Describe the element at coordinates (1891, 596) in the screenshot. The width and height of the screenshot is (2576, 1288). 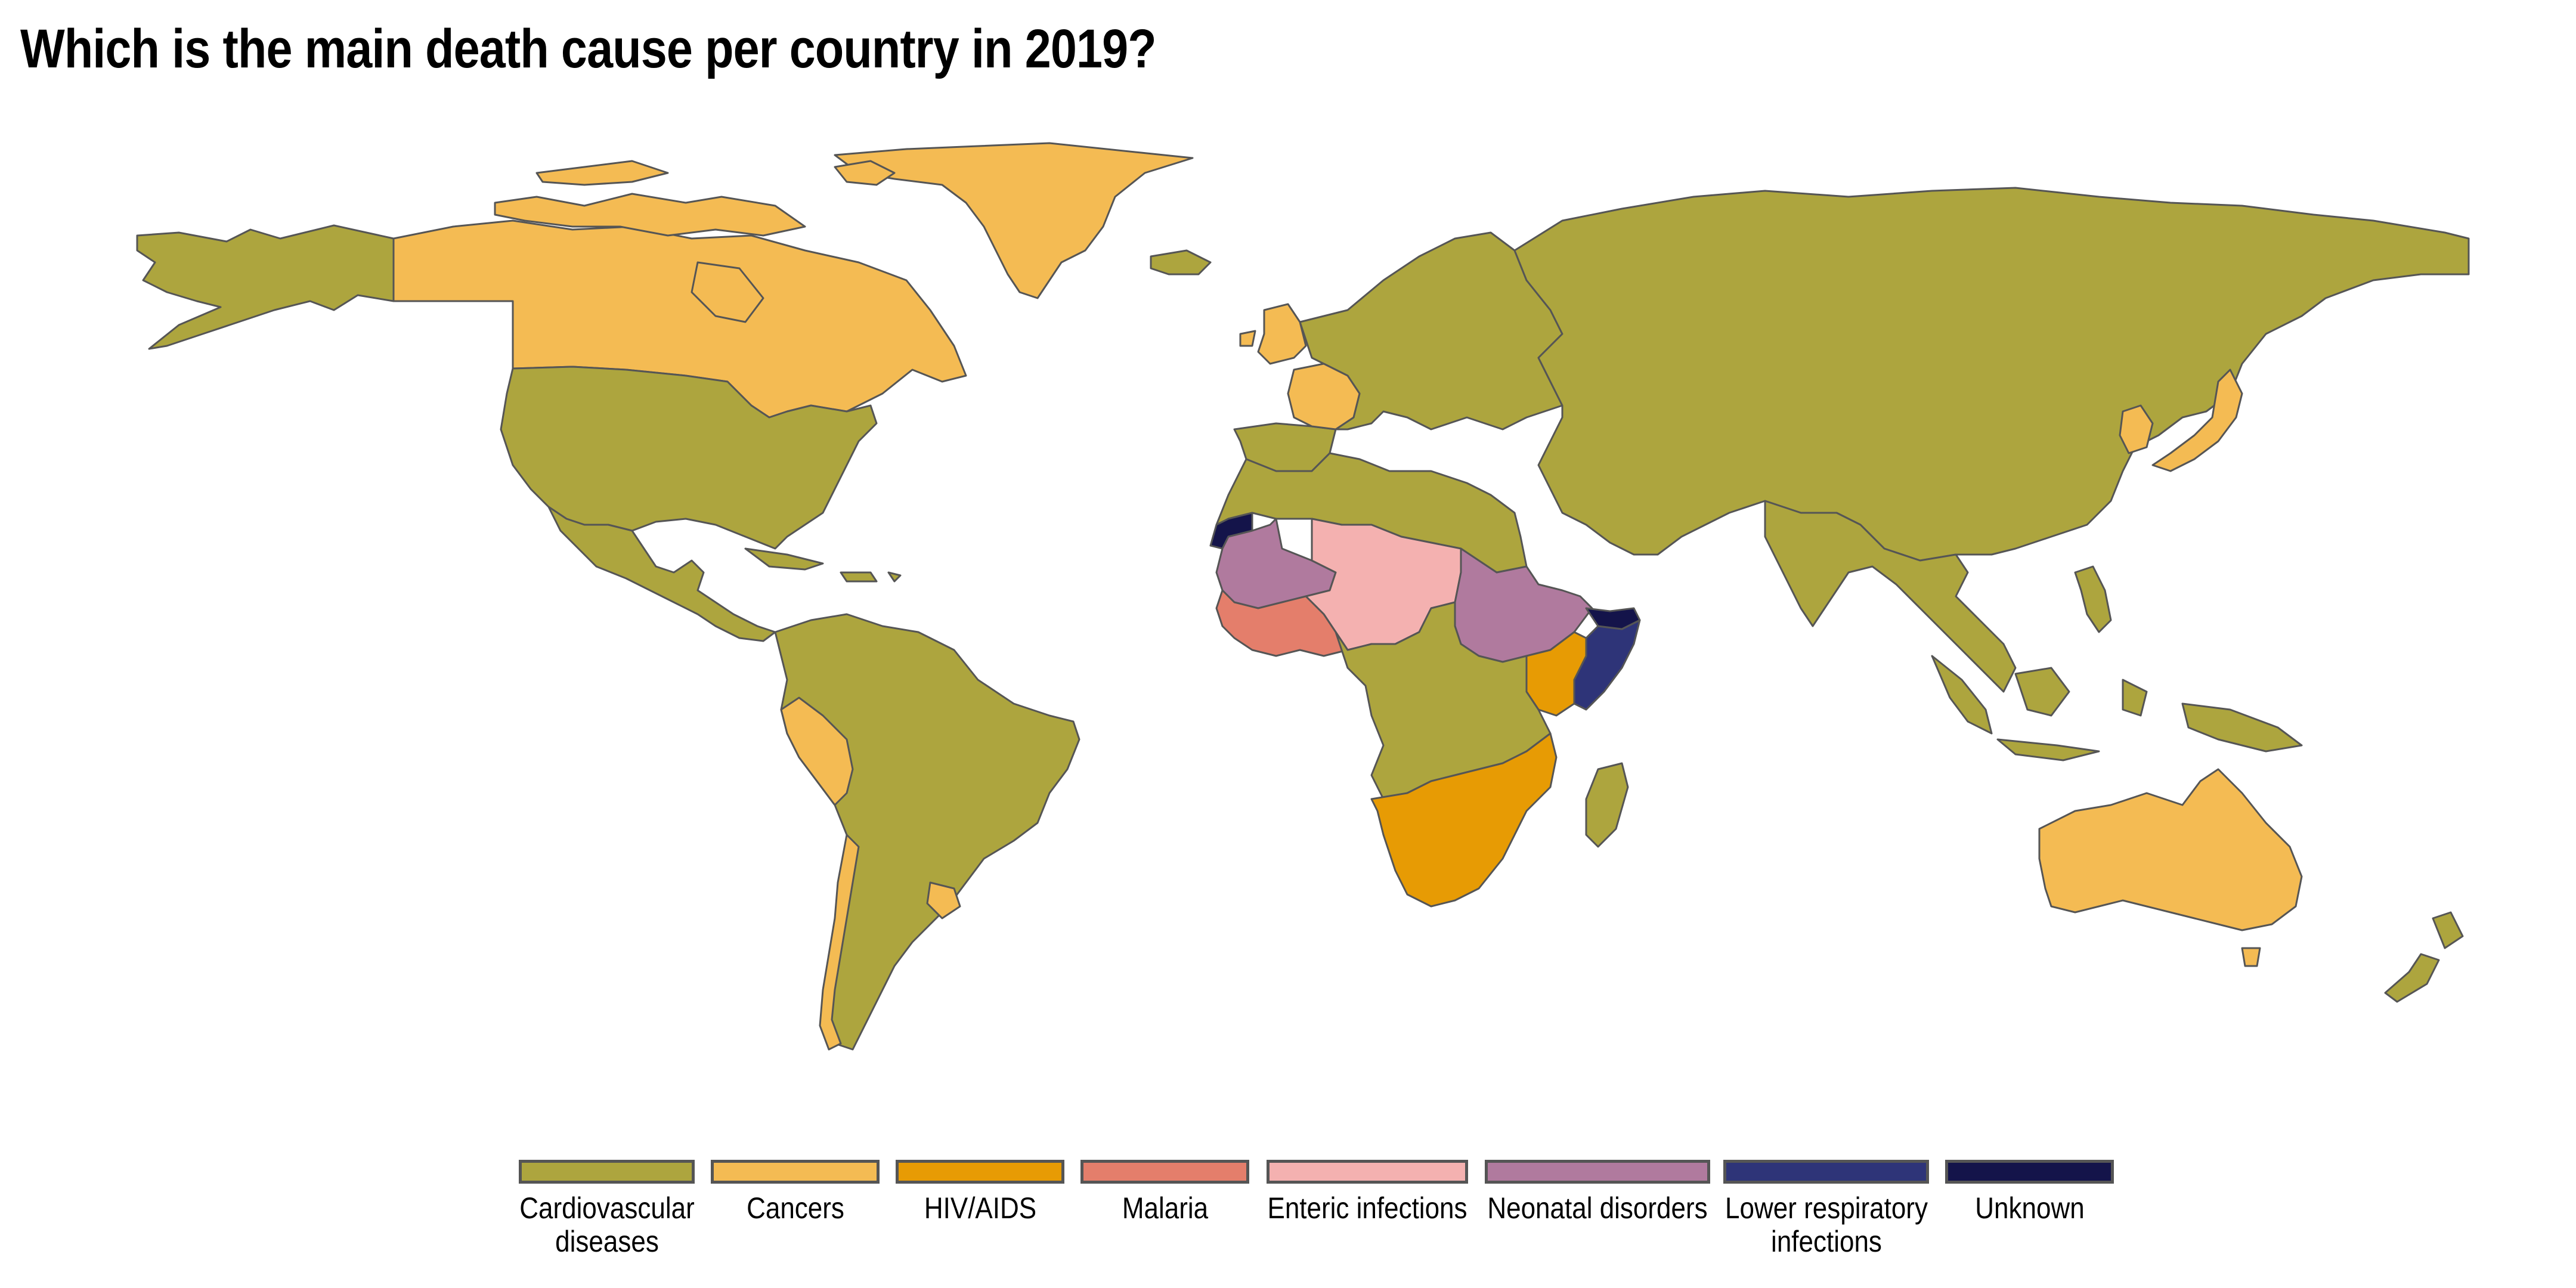
I see `region-india-se-asia` at that location.